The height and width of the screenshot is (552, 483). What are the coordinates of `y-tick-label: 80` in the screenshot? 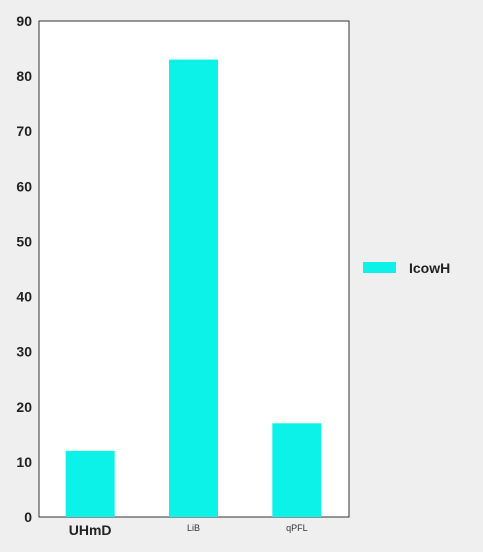 It's located at (24, 76).